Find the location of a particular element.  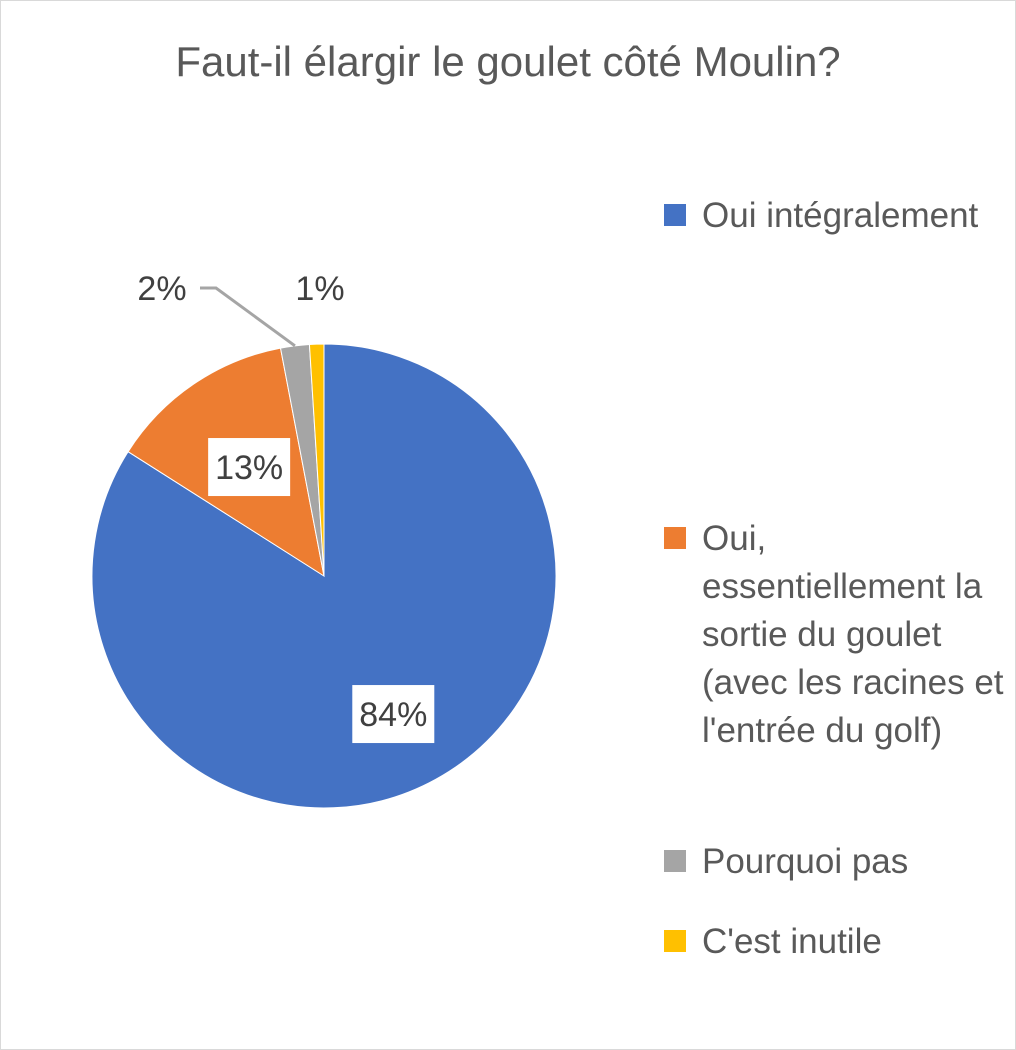

data-label-13: 13% is located at coordinates (249, 468).